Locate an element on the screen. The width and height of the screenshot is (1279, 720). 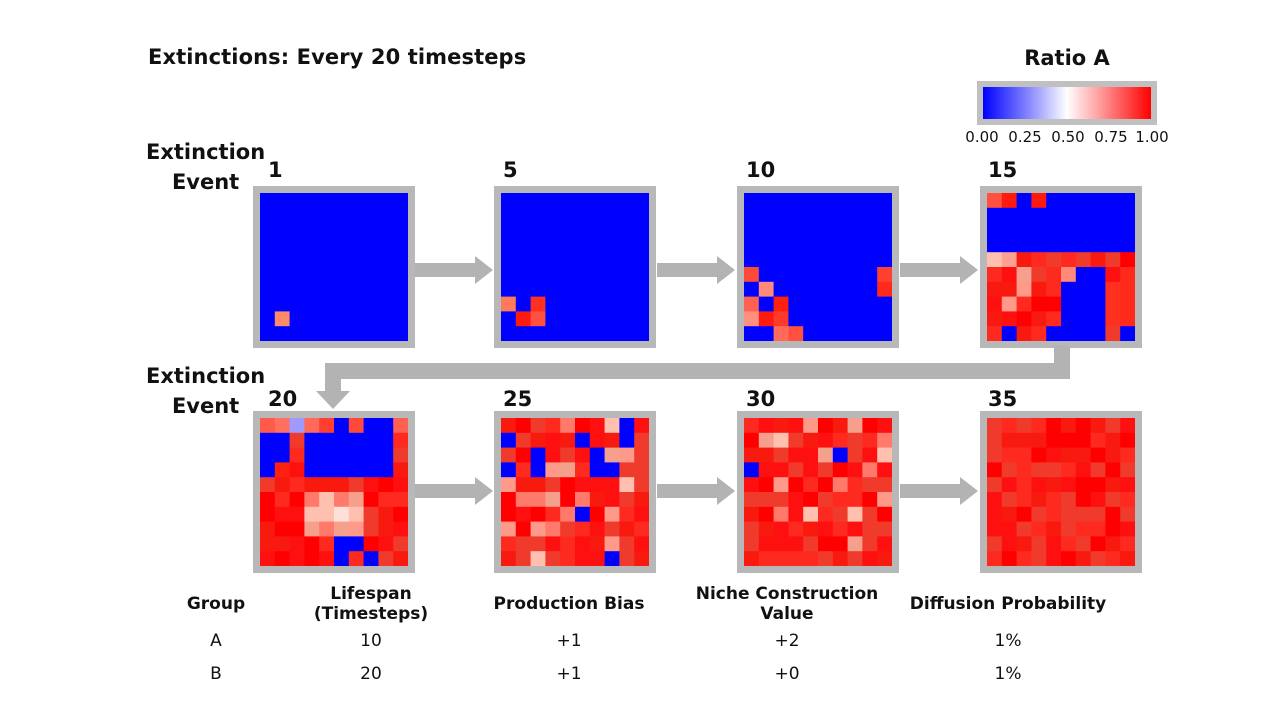
arrow-right-icon is located at coordinates (454, 270).